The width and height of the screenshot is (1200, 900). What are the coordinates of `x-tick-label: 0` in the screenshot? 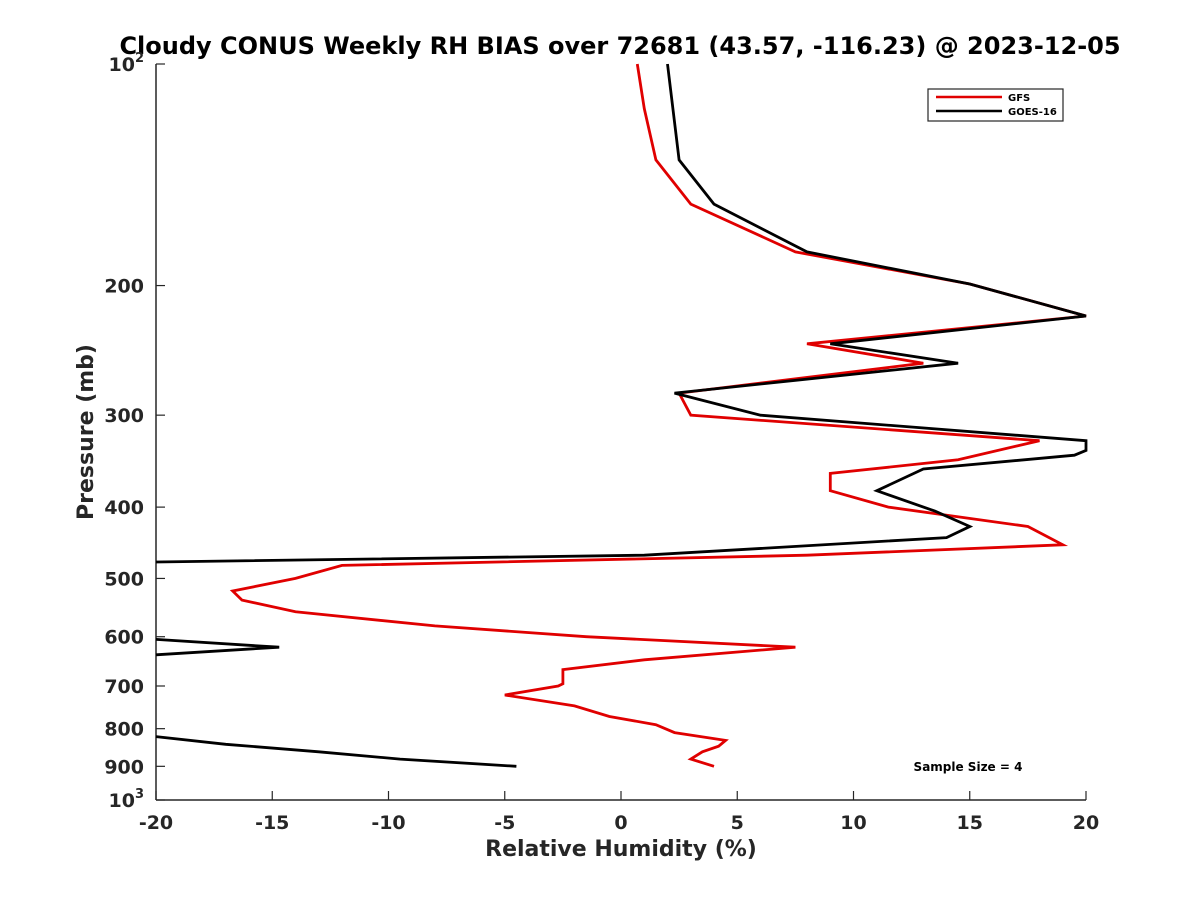 It's located at (620, 823).